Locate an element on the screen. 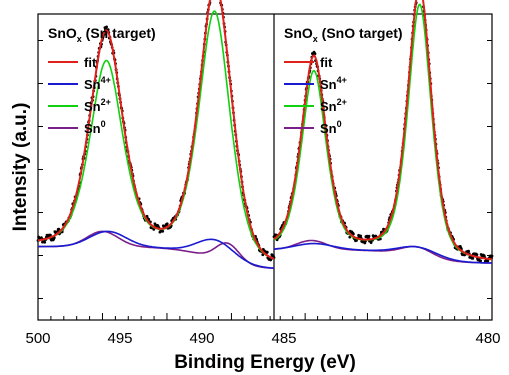 The image size is (509, 375). panel-title: SnOx (SnO target) is located at coordinates (343, 34).